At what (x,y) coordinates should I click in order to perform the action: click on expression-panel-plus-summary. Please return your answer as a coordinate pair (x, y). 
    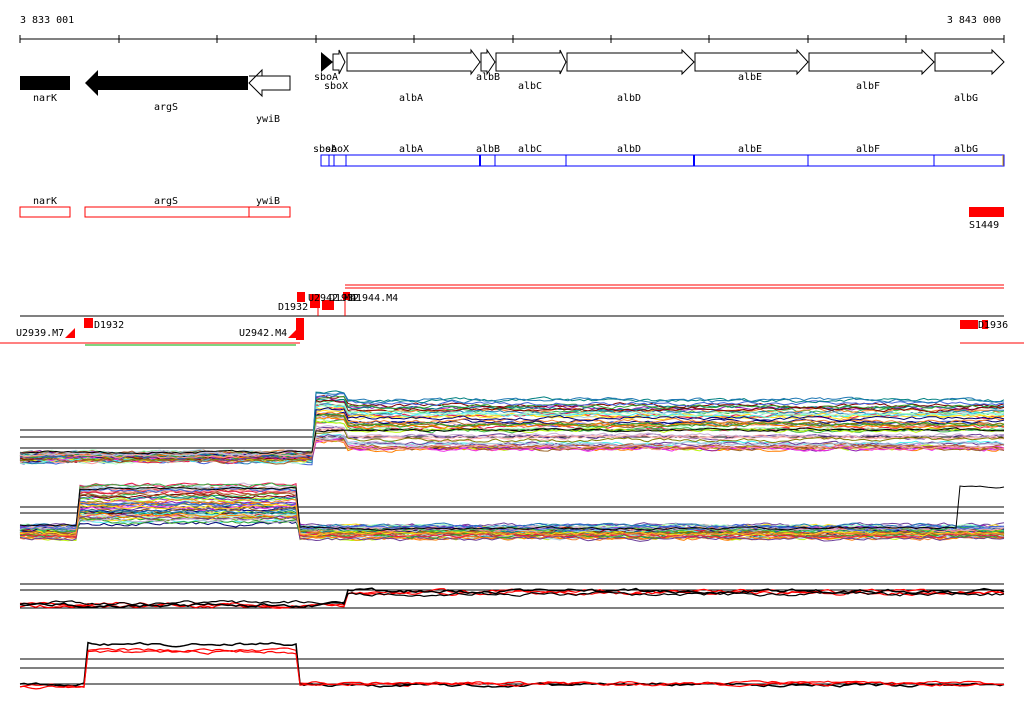
    Looking at the image, I should click on (512, 596).